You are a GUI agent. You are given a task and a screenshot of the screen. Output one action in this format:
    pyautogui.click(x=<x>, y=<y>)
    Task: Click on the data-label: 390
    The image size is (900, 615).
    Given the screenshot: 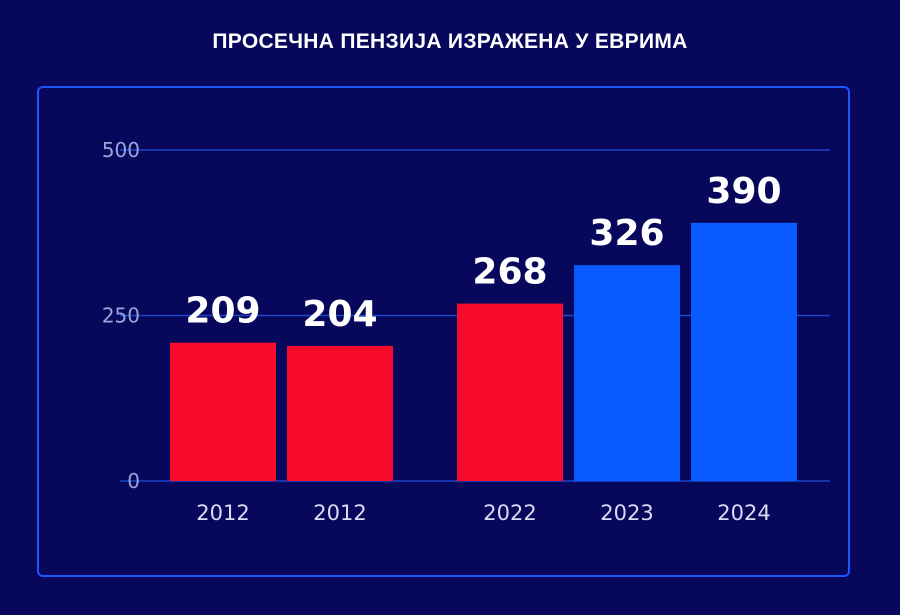 What is the action you would take?
    pyautogui.click(x=743, y=191)
    